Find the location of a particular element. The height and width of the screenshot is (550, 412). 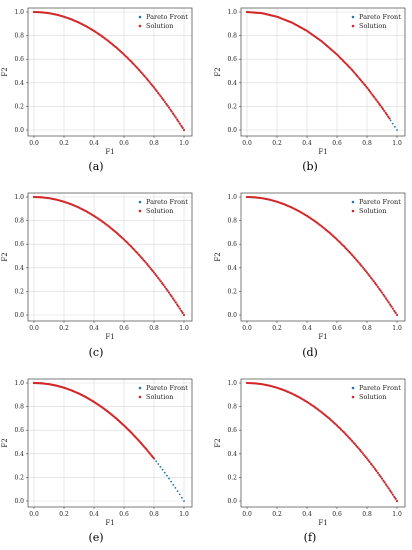

x-tick-label: 0.8 is located at coordinates (367, 143).